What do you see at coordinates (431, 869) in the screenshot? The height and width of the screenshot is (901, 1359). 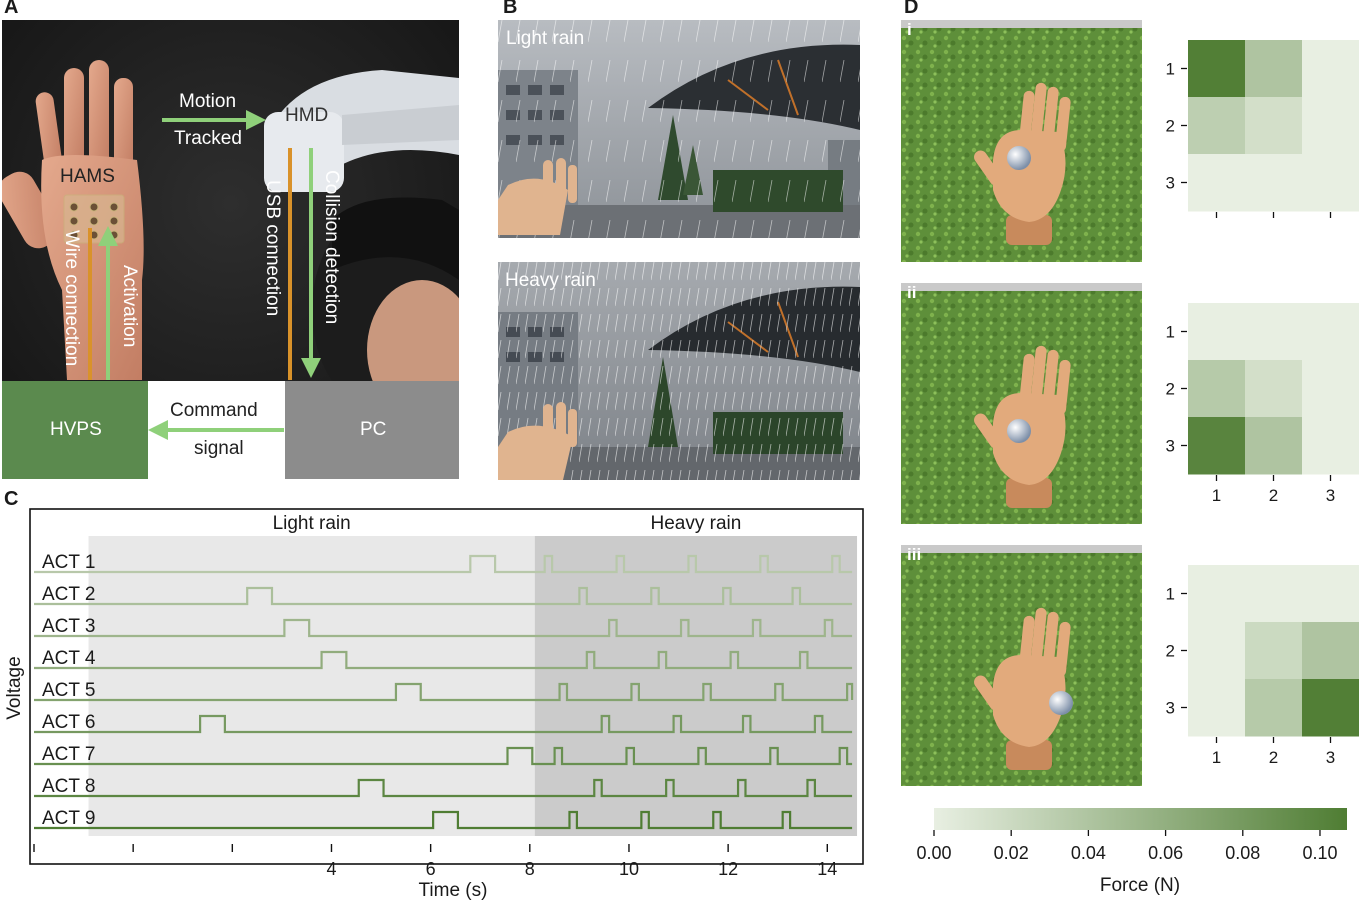 I see `x-tick-label: 6` at bounding box center [431, 869].